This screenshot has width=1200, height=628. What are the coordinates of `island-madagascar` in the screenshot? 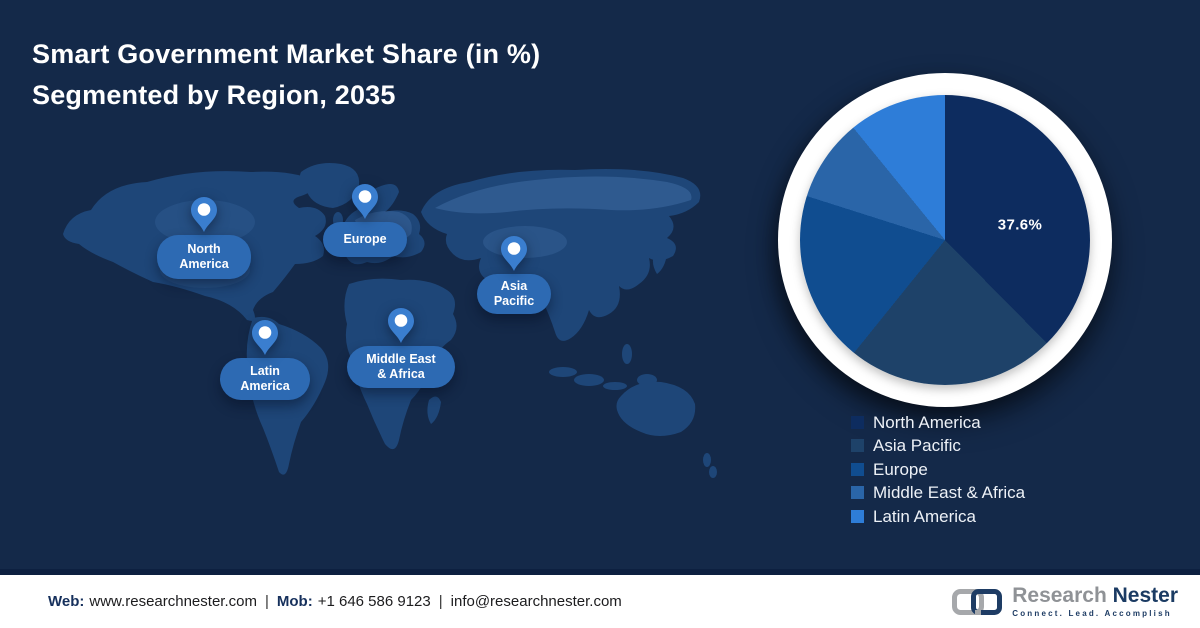 It's located at (434, 410).